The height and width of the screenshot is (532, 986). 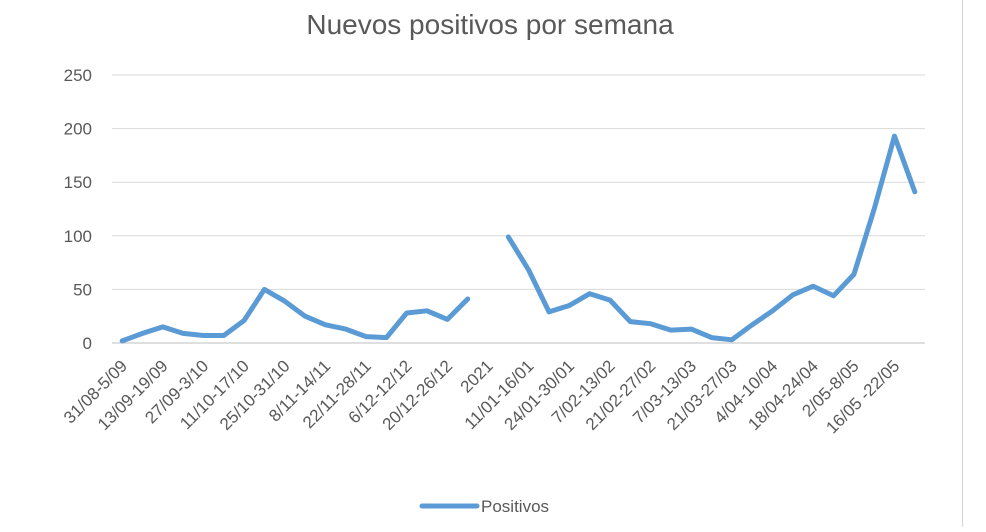 What do you see at coordinates (490, 24) in the screenshot?
I see `chart-title: Nuevos positivos por semana` at bounding box center [490, 24].